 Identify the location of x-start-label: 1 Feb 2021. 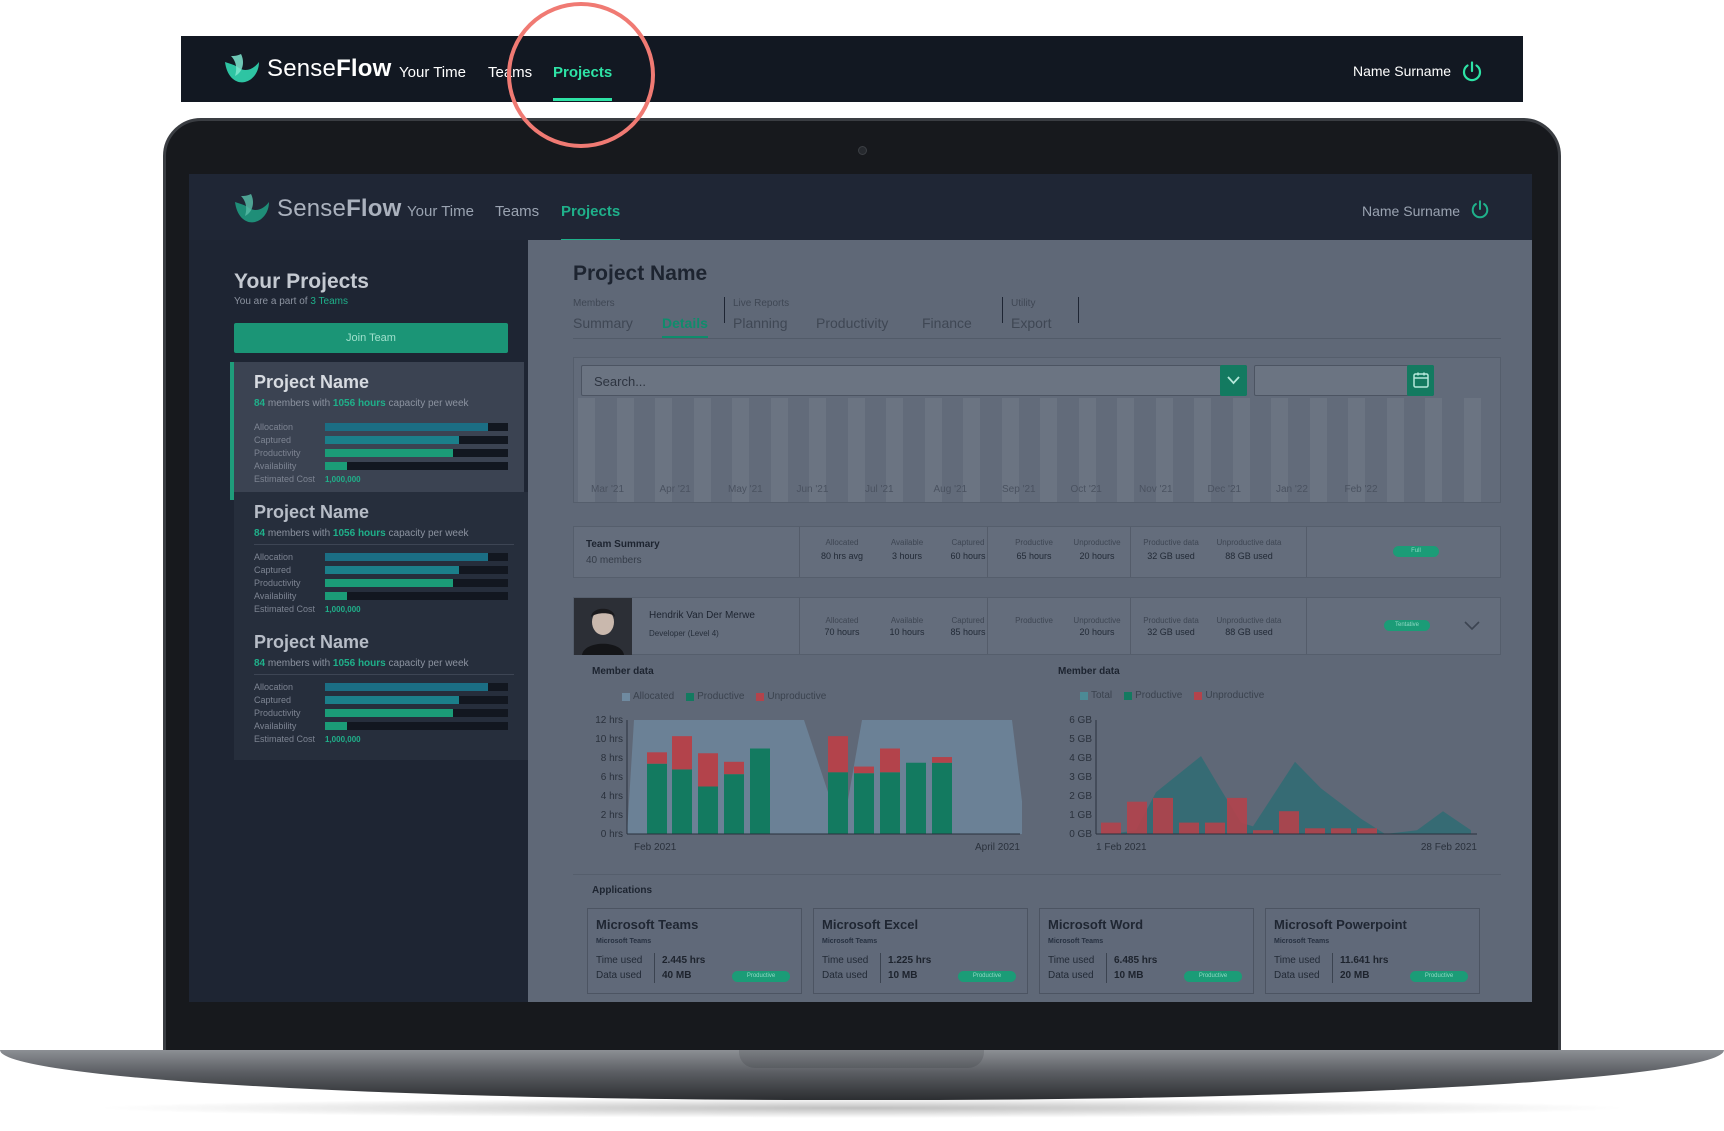
(1121, 847).